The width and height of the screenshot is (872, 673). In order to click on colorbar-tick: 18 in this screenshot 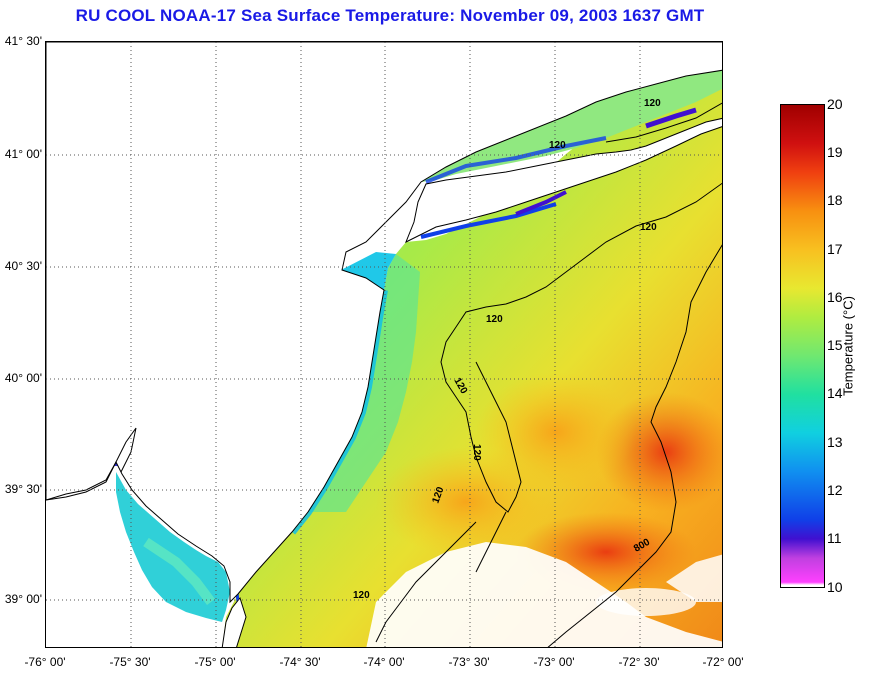, I will do `click(835, 200)`.